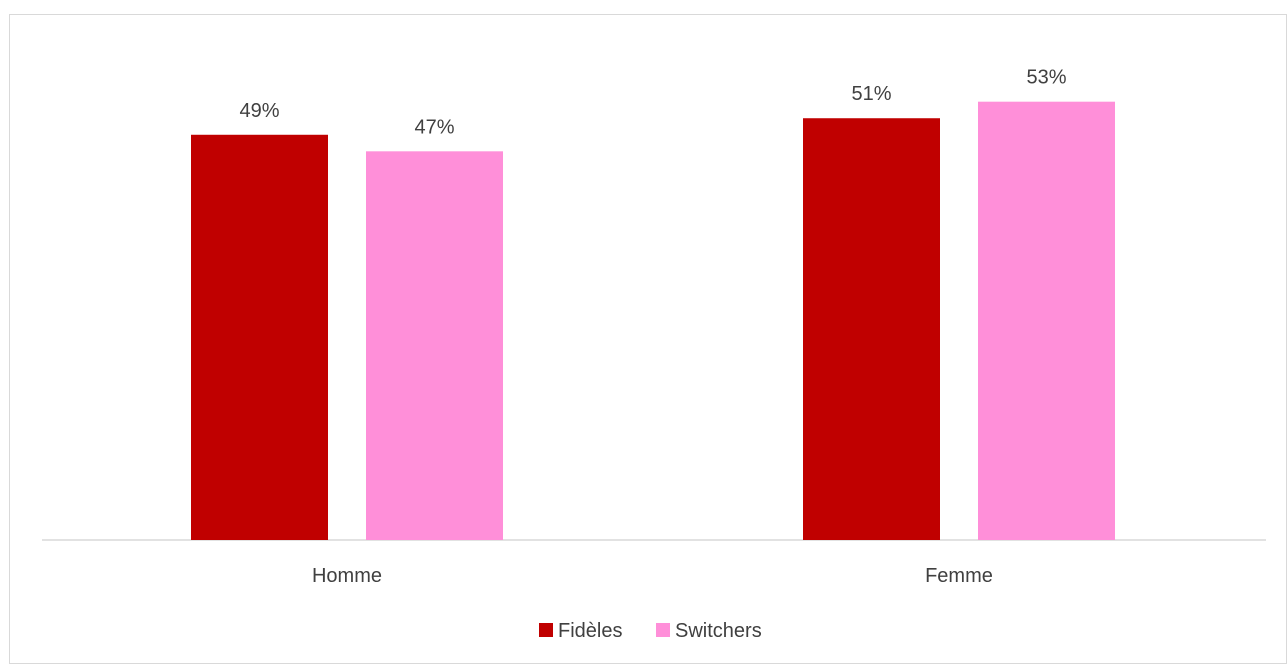 This screenshot has width=1287, height=664. Describe the element at coordinates (259, 111) in the screenshot. I see `data-label-homme-0: 49%` at that location.